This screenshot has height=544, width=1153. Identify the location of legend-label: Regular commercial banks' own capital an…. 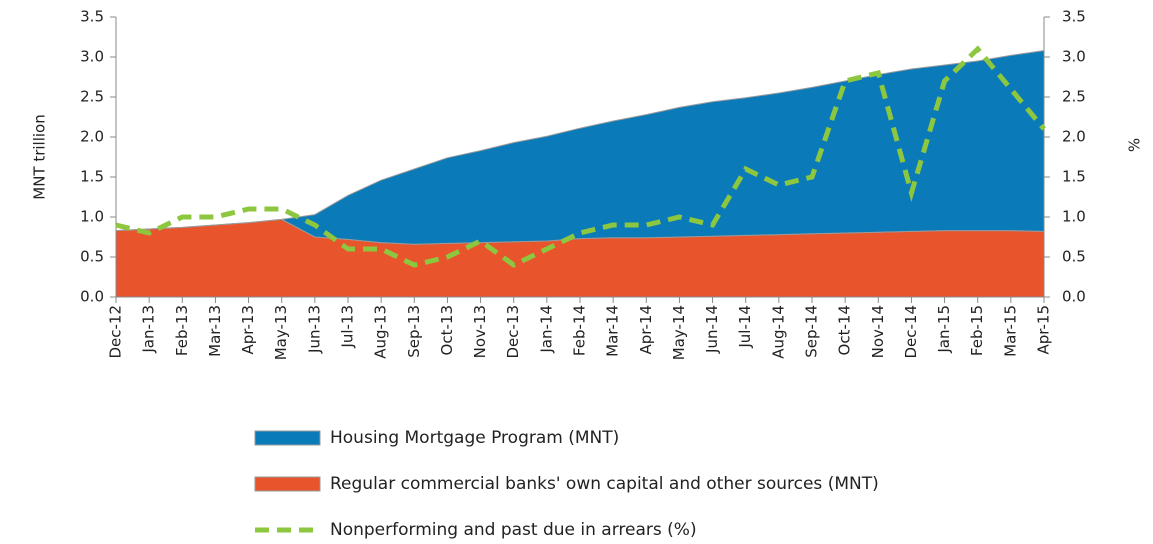
(604, 484).